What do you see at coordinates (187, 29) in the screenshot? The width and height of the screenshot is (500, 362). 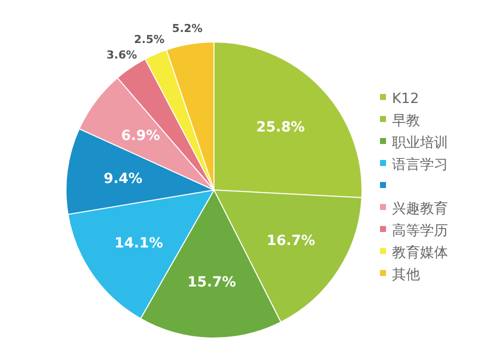 I see `data-label: 5.2%` at bounding box center [187, 29].